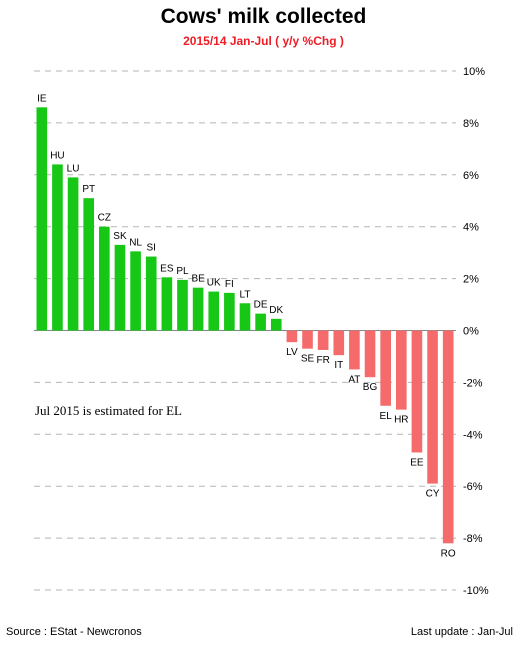 The image size is (527, 645). I want to click on last-update-text: Last update : Jan-Jul, so click(461, 632).